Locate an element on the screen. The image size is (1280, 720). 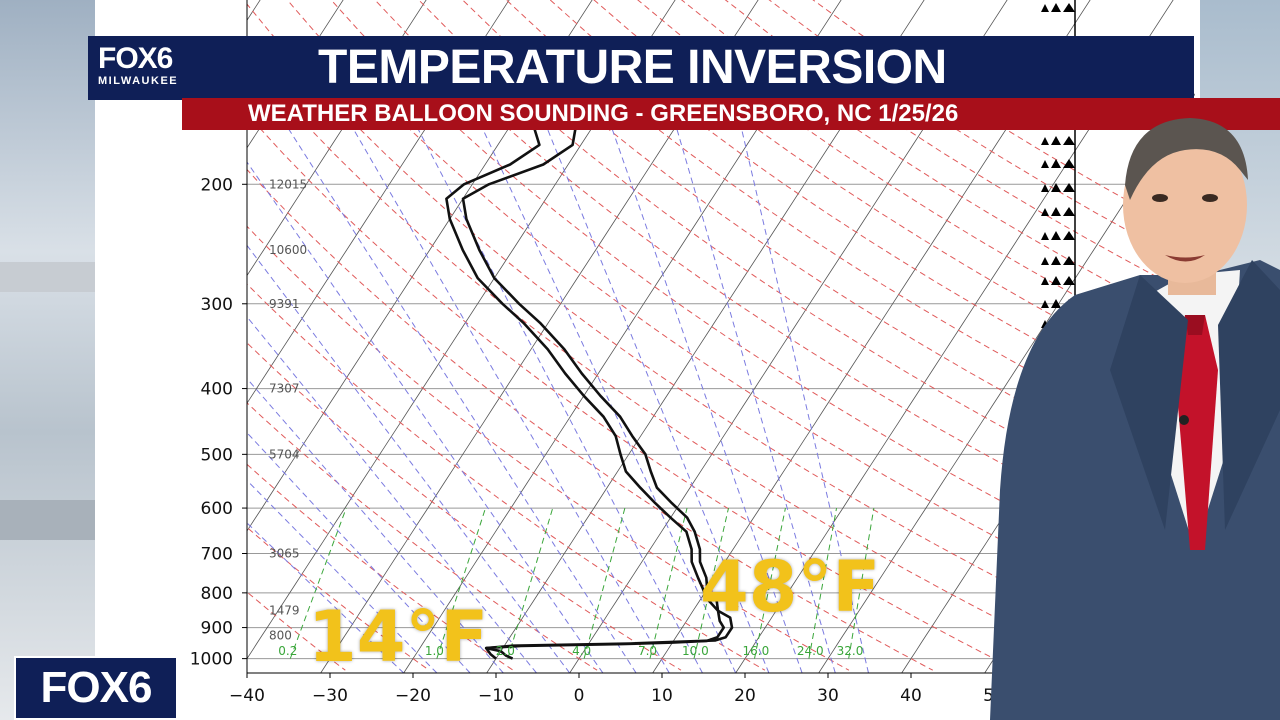
y-tick-label: 200 is located at coordinates (217, 185).